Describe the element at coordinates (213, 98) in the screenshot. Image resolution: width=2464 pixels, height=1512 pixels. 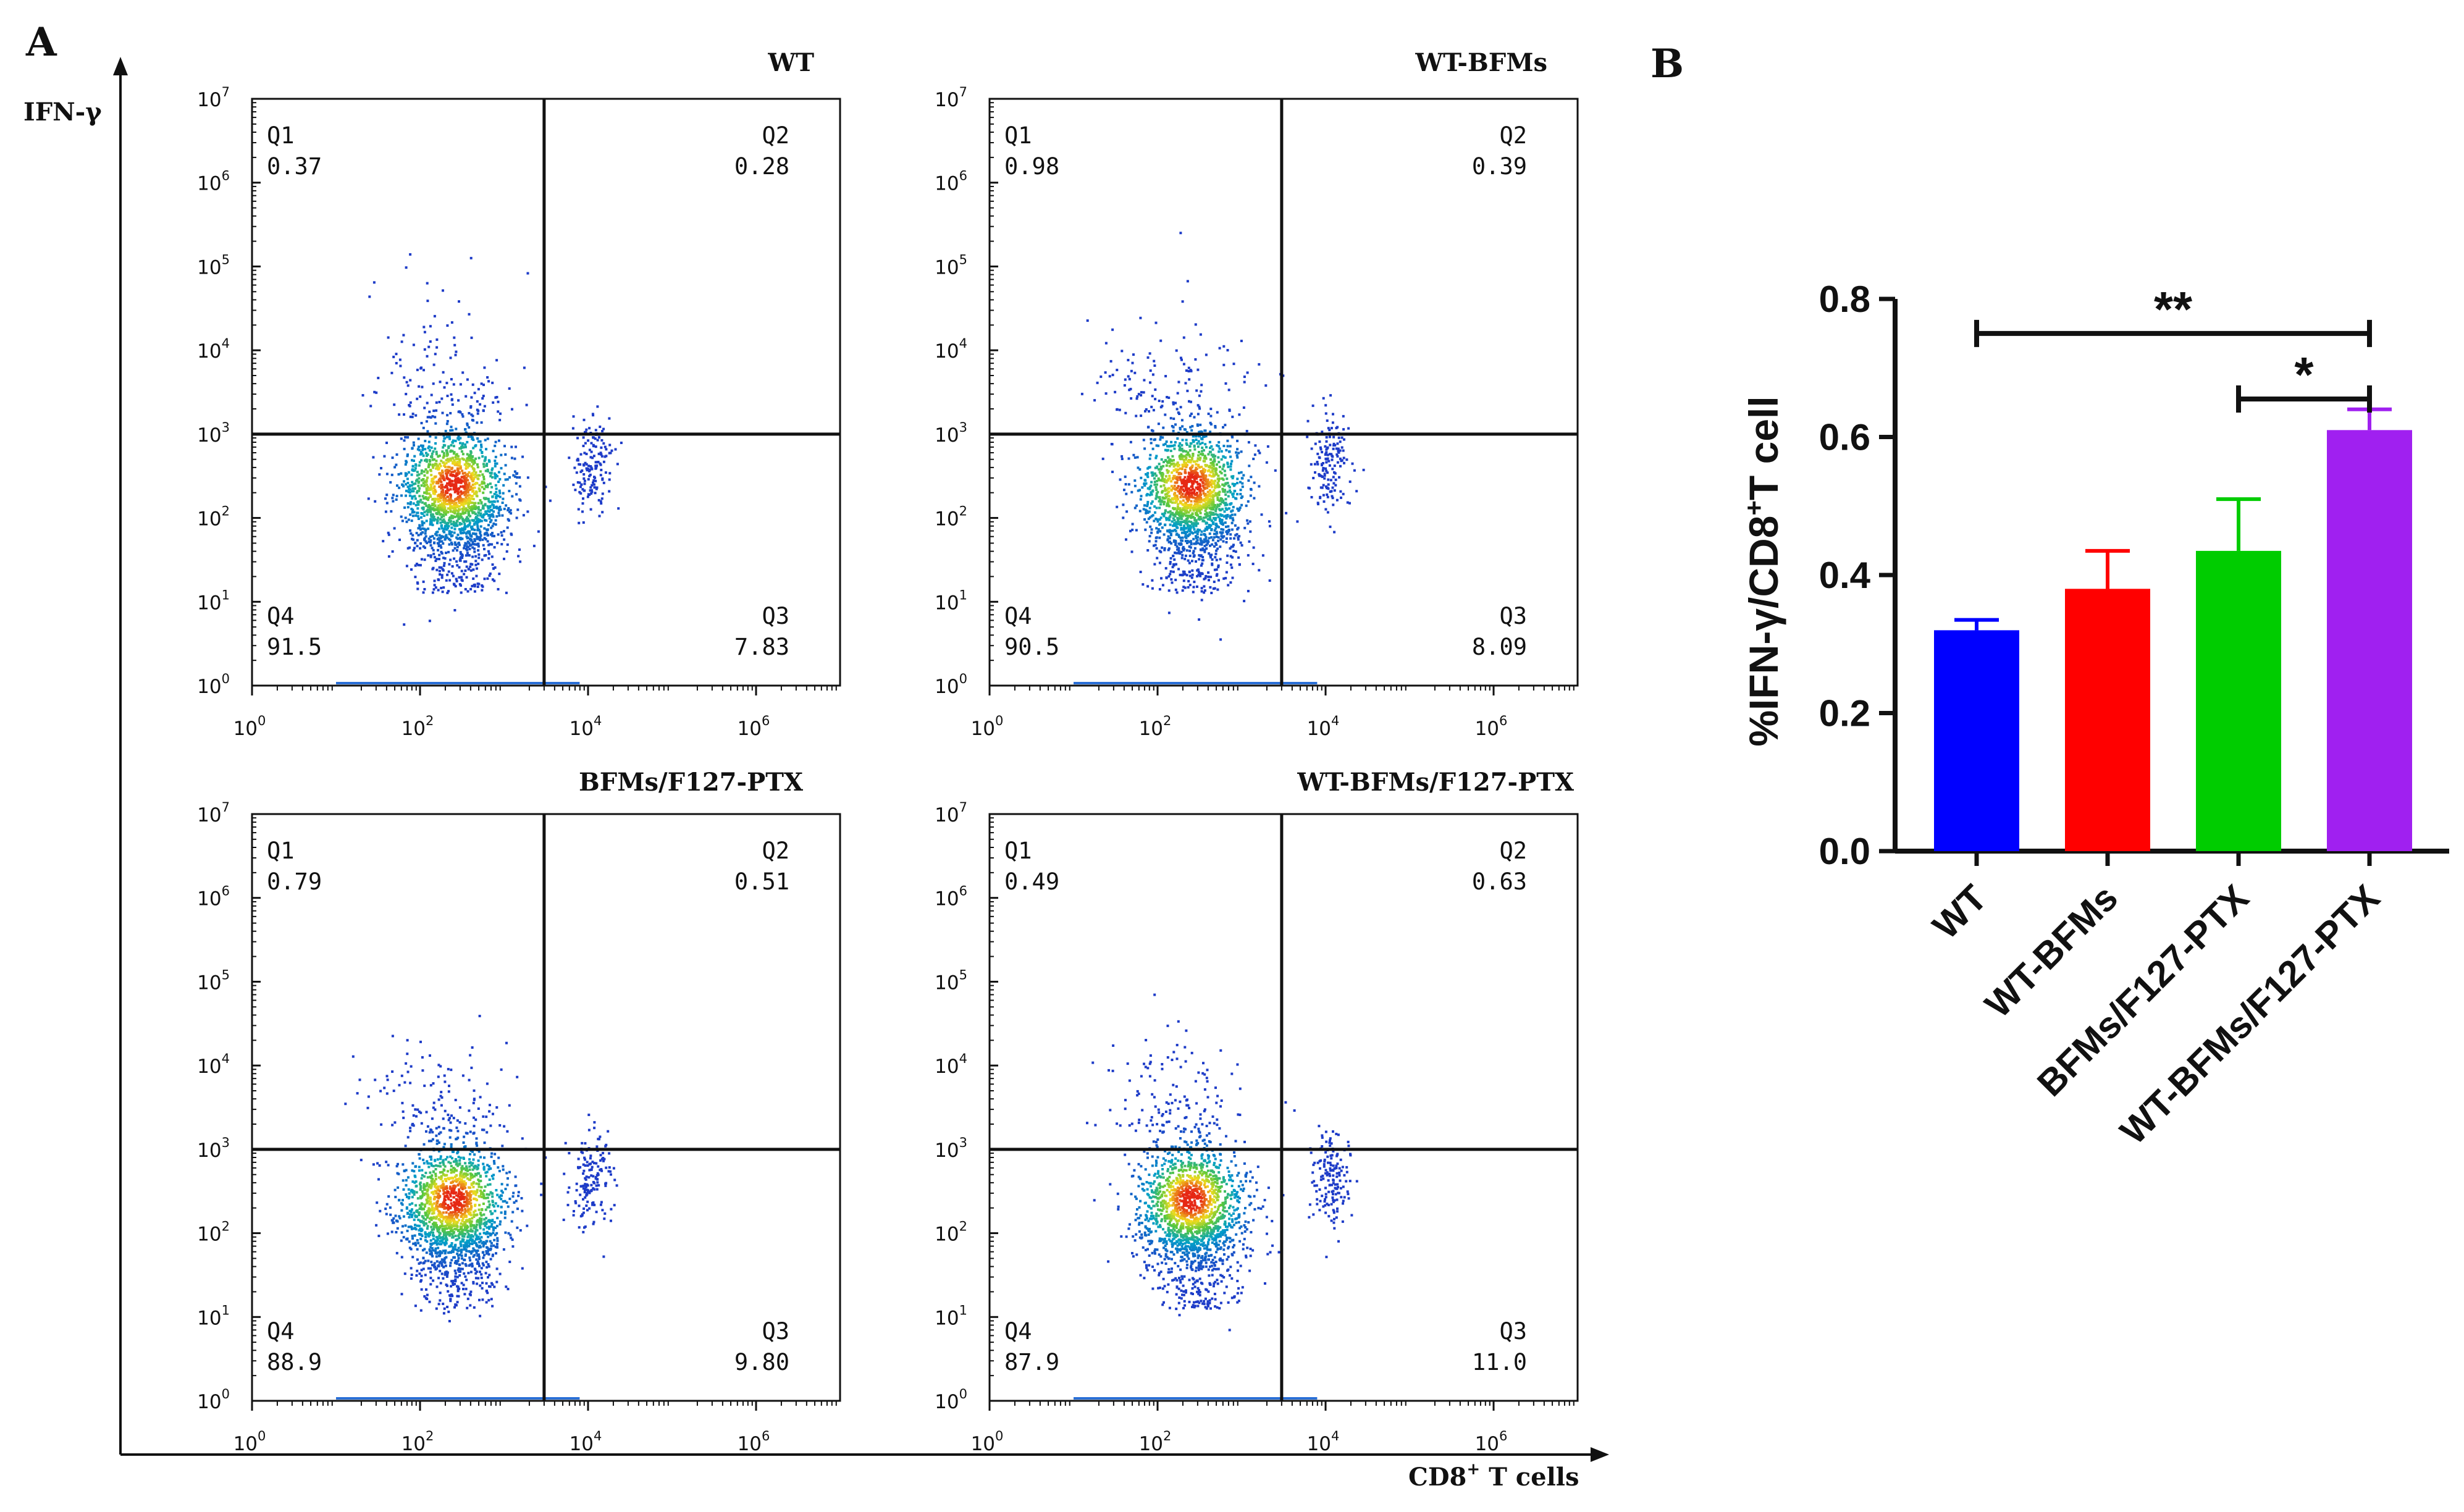
I see `y-tick-label: 107` at that location.